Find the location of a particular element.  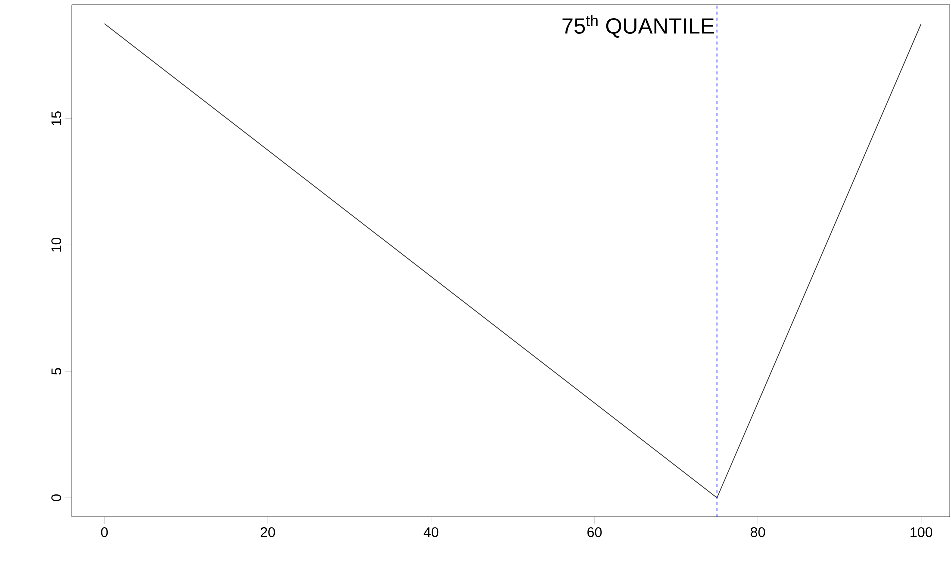

ref-line-label: 75$^{th}$ QUANTILE is located at coordinates (638, 26).